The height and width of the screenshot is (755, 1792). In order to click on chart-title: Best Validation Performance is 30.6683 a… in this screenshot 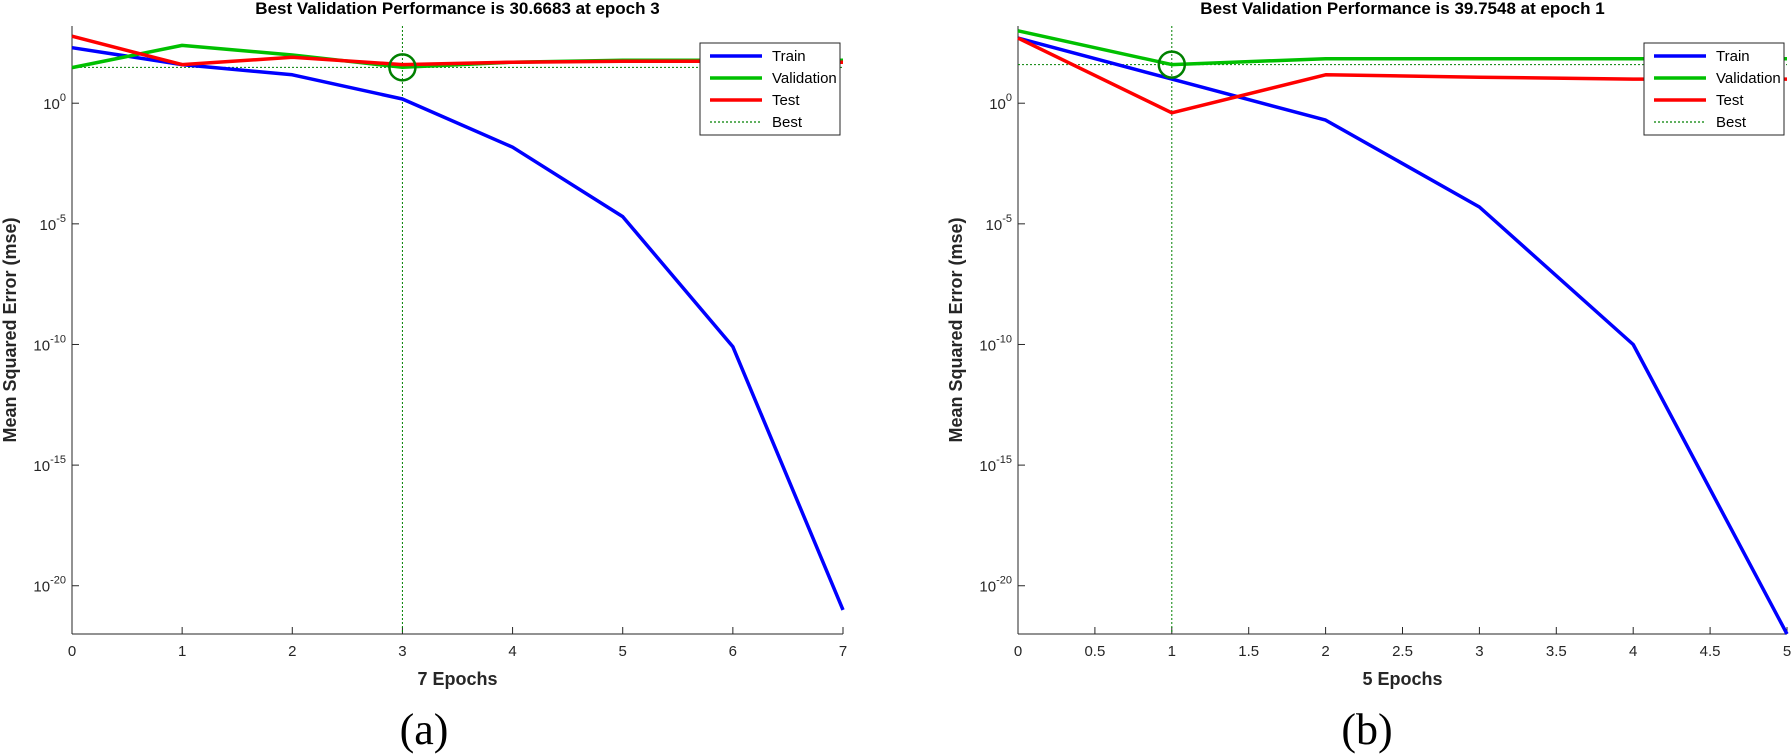, I will do `click(457, 9)`.